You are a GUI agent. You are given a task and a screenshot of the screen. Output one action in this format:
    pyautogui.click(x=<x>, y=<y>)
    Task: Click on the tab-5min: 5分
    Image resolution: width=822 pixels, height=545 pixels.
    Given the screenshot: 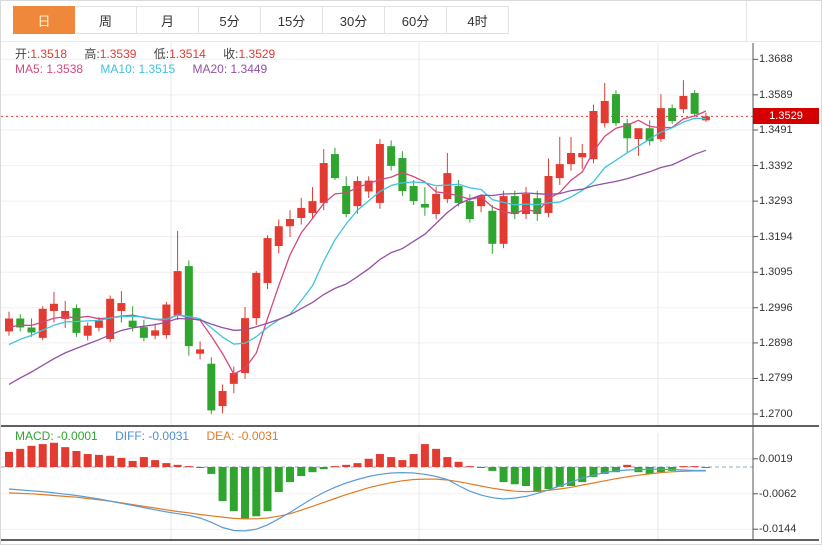 What is the action you would take?
    pyautogui.click(x=230, y=20)
    